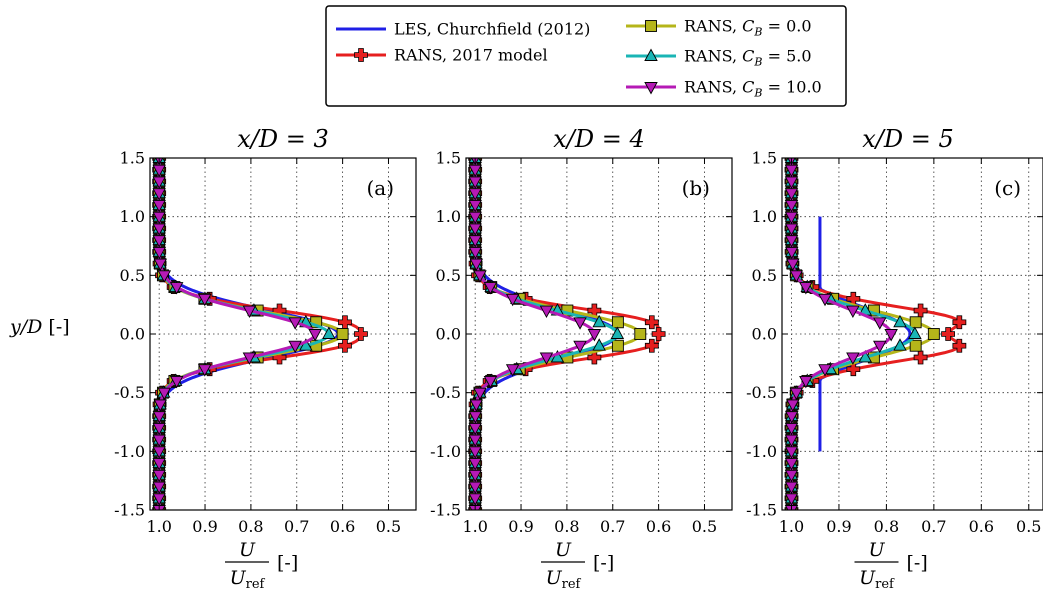 The height and width of the screenshot is (594, 1043). I want to click on x-axis-label-3: U Uref [-], so click(891, 565).